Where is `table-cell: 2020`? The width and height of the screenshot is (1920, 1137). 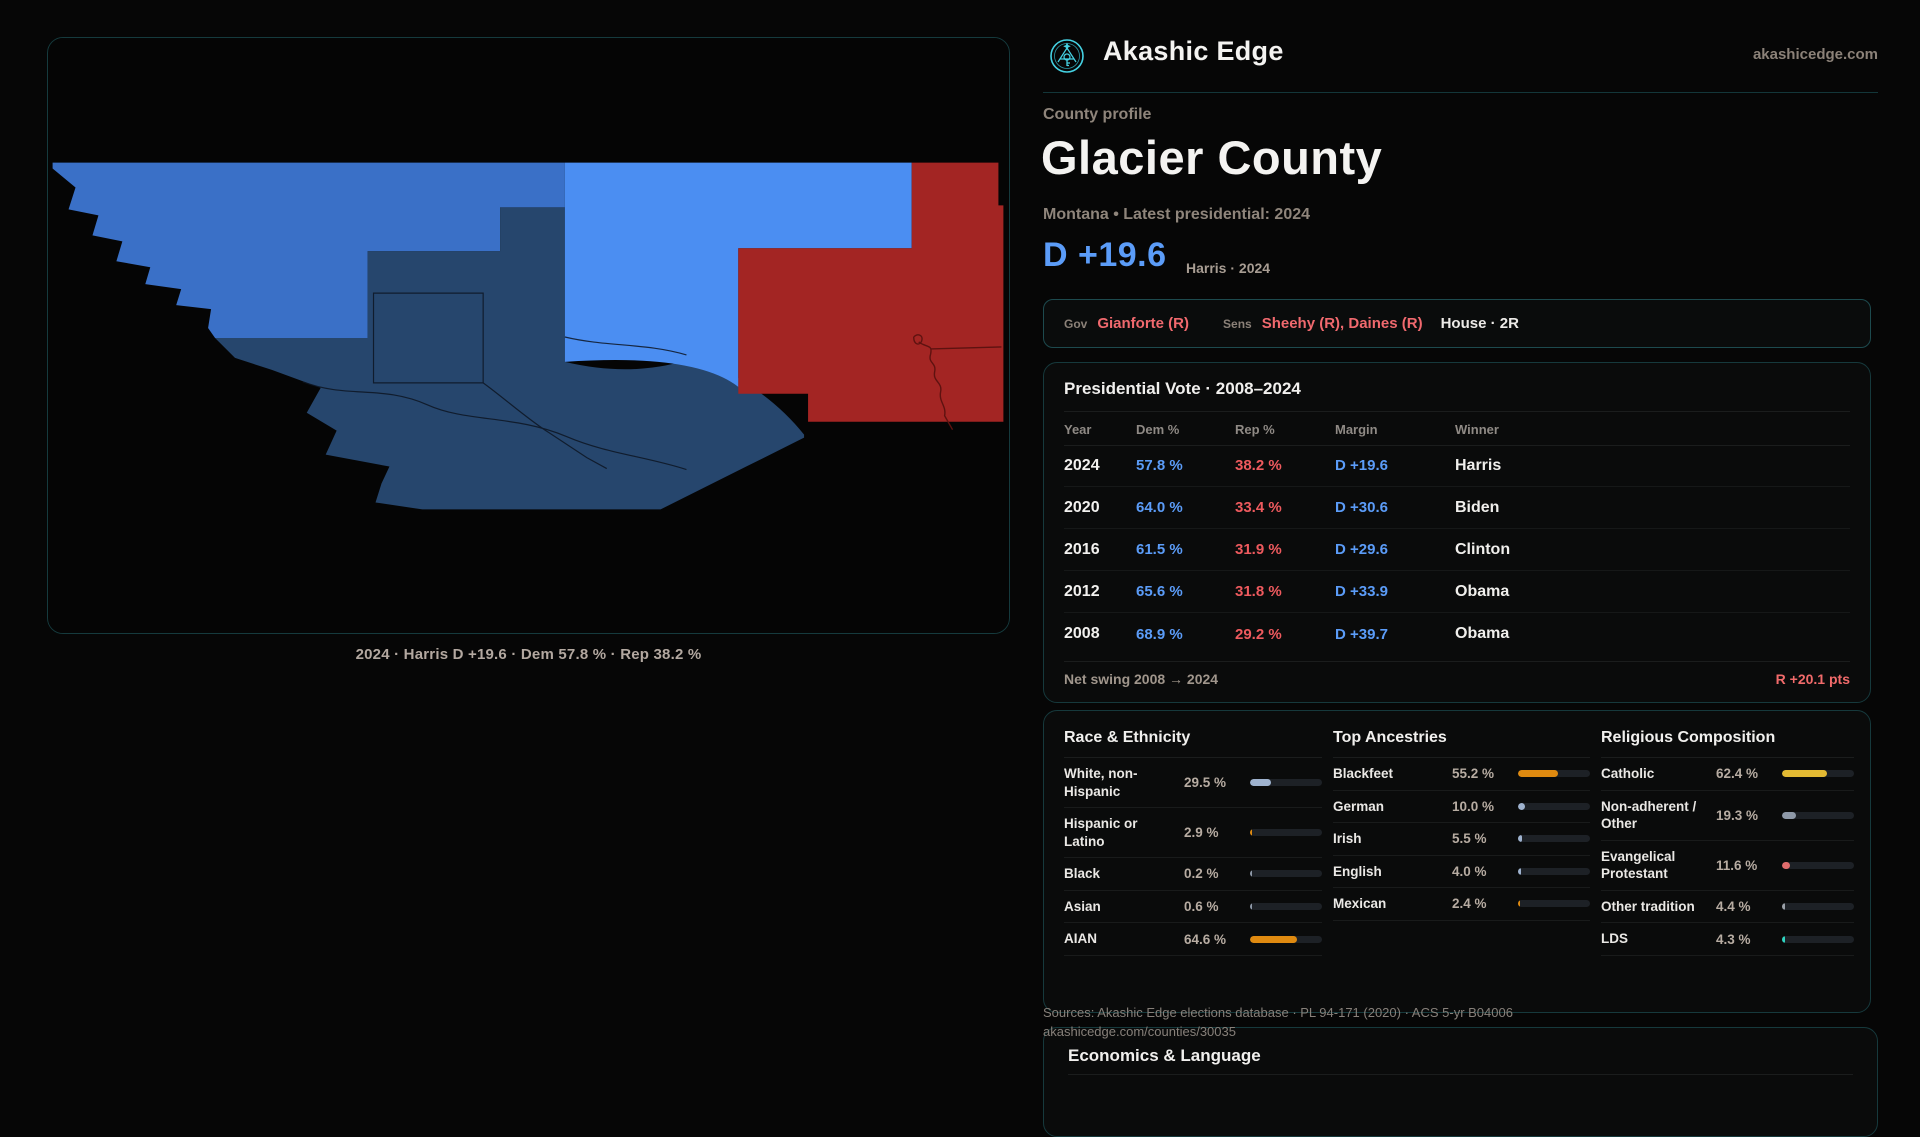
table-cell: 2020 is located at coordinates (1082, 507).